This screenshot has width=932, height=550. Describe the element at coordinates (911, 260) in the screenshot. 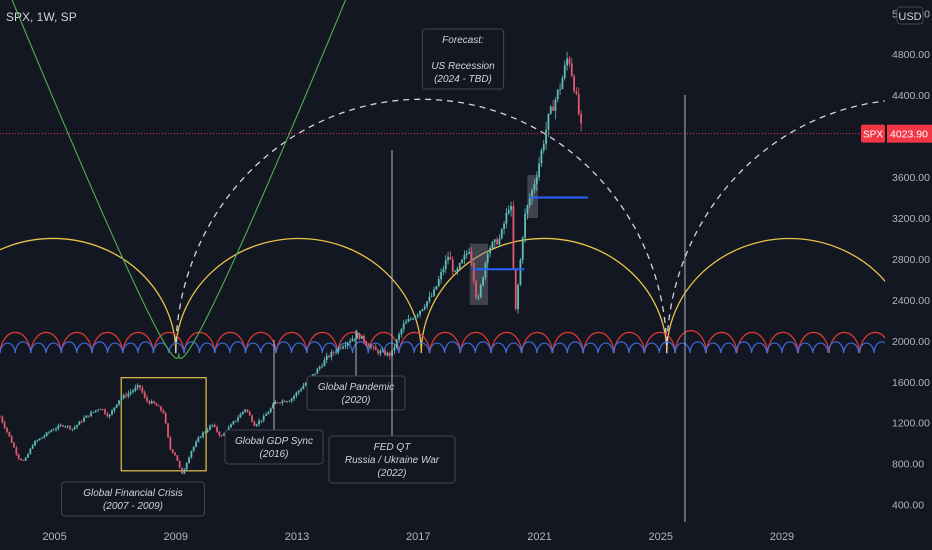

I see `y-tick-label: 2800.00` at that location.